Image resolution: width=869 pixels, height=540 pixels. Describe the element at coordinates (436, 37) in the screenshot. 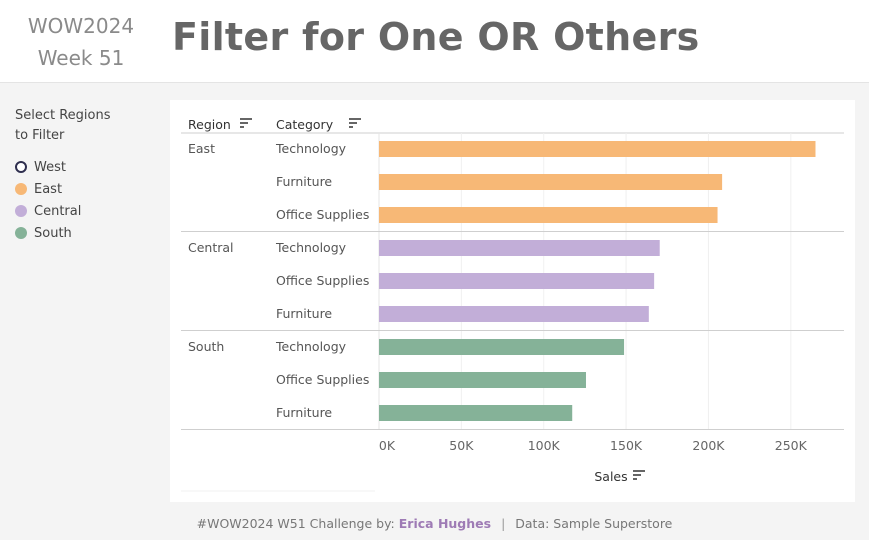

I see `page-title: Filter for One OR Others` at that location.